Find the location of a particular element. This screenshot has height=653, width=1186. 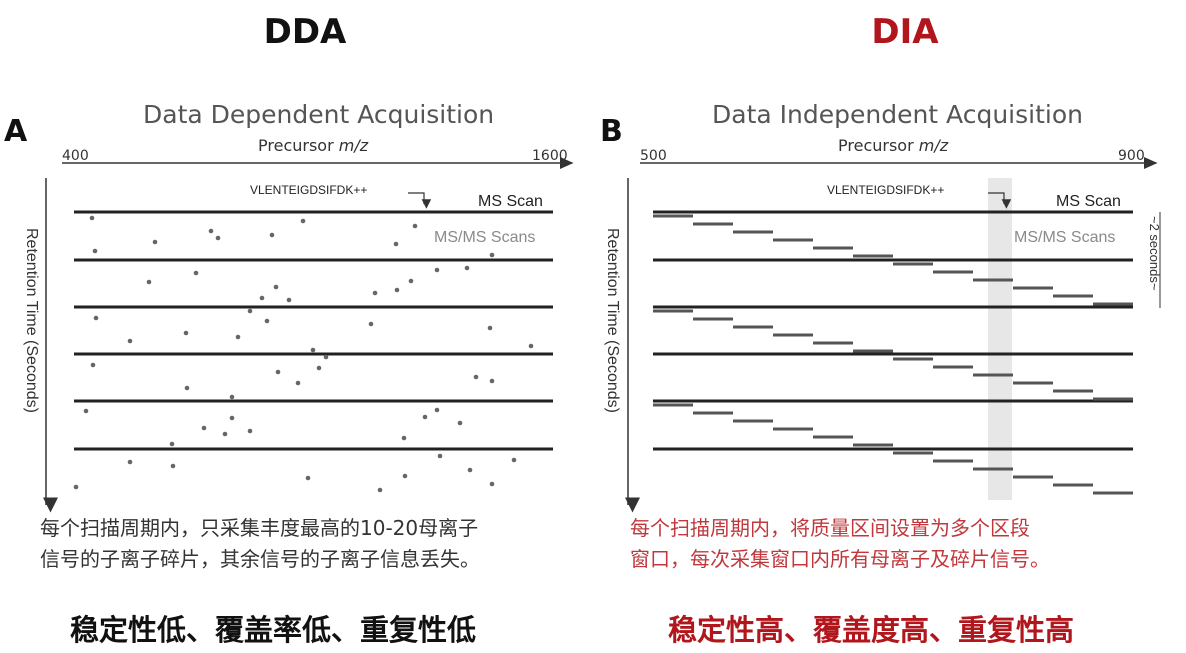

dia-title: DIA is located at coordinates (905, 32).